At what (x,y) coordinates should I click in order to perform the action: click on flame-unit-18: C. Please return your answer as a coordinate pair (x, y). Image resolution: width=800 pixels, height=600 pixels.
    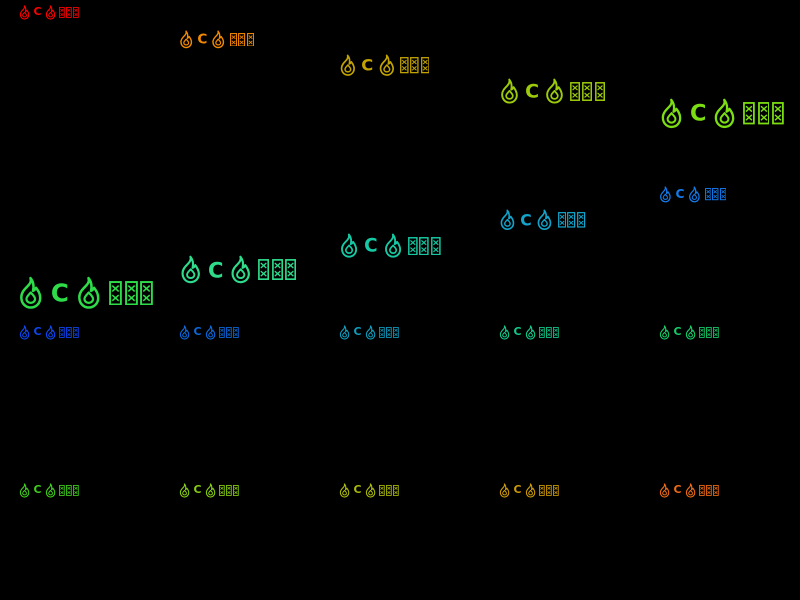
    Looking at the image, I should click on (368, 490).